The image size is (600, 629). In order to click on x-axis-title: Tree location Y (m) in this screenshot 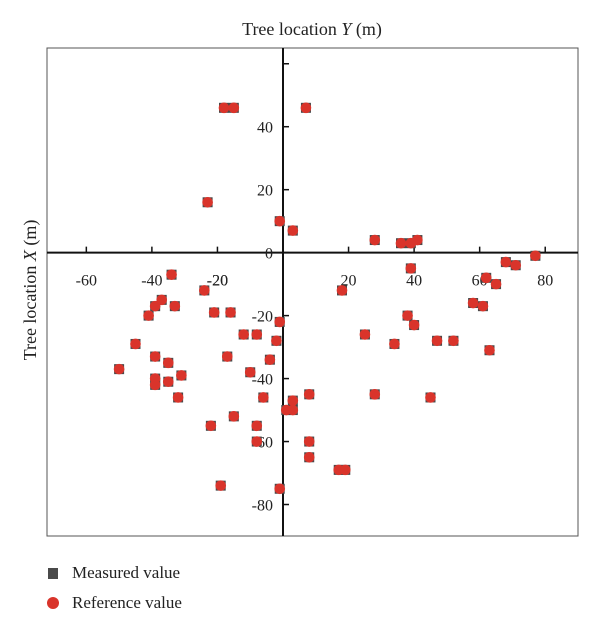, I will do `click(312, 29)`.